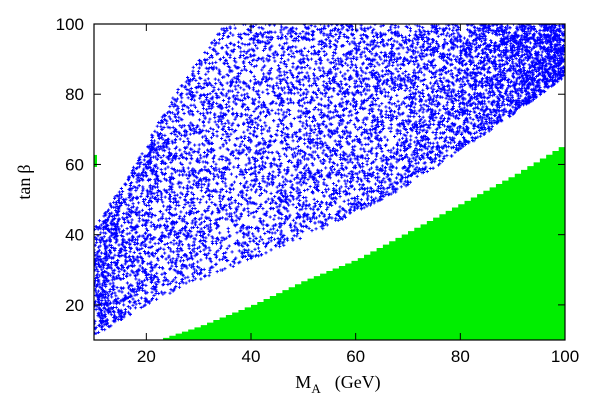 The width and height of the screenshot is (600, 420). Describe the element at coordinates (70, 24) in the screenshot. I see `y-tick-label-4: 100` at that location.